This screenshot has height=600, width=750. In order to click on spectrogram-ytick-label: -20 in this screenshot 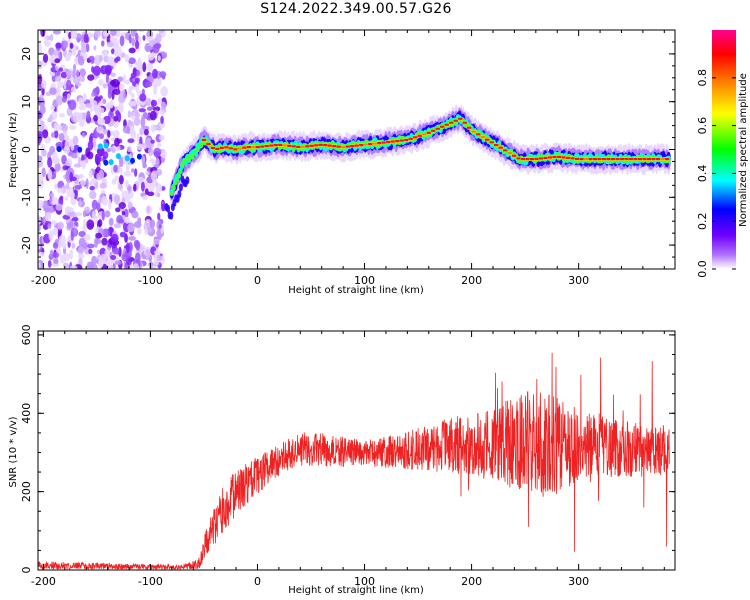, I will do `click(26, 245)`.